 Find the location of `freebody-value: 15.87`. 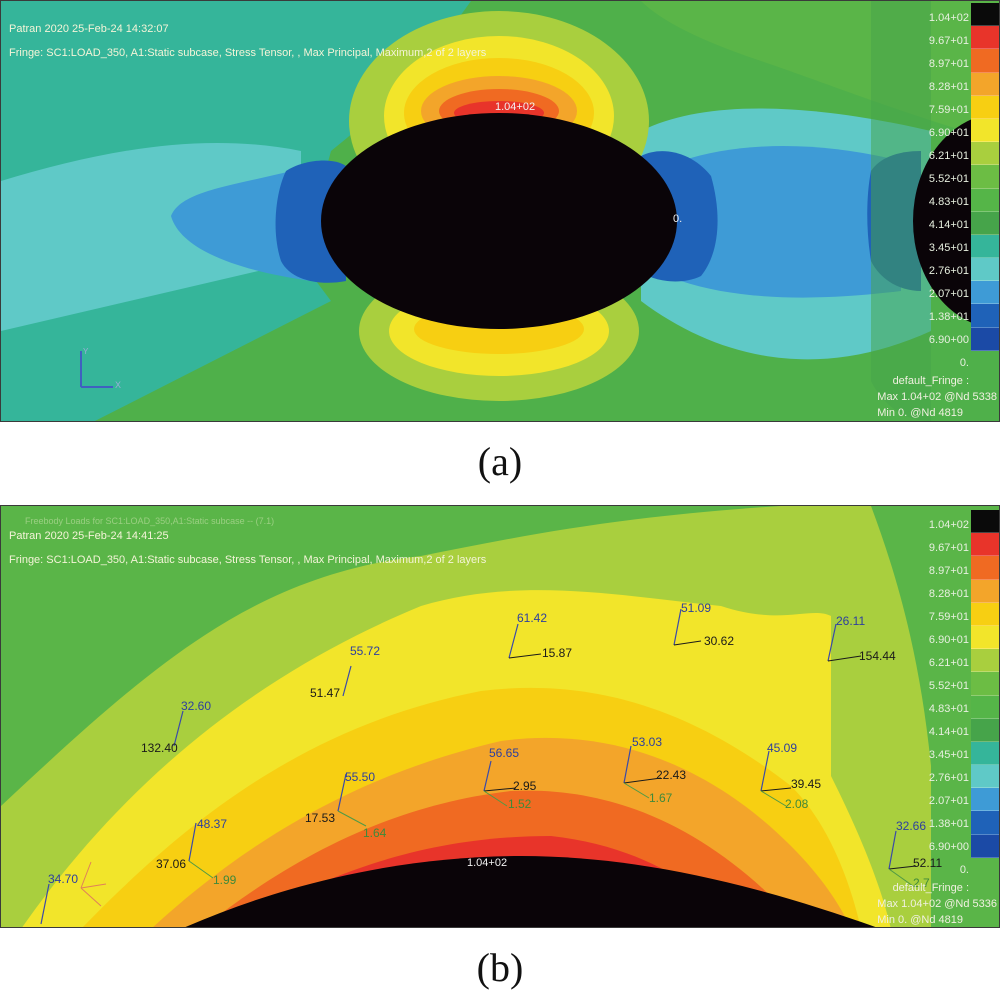

freebody-value: 15.87 is located at coordinates (557, 653).